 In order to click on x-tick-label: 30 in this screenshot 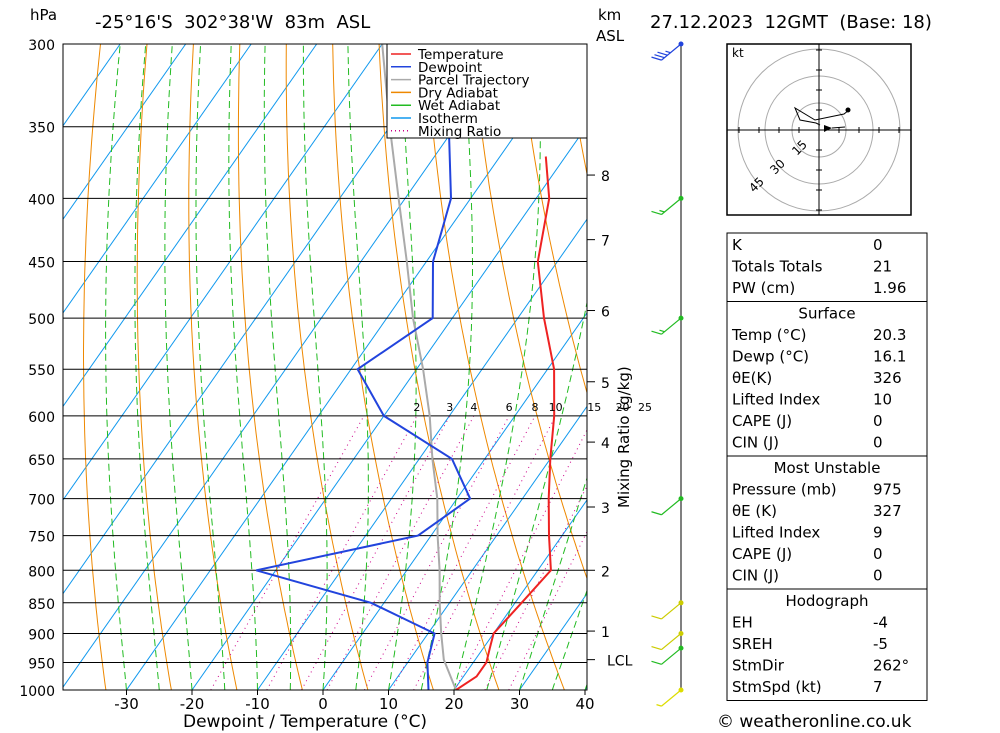, I will do `click(519, 704)`.